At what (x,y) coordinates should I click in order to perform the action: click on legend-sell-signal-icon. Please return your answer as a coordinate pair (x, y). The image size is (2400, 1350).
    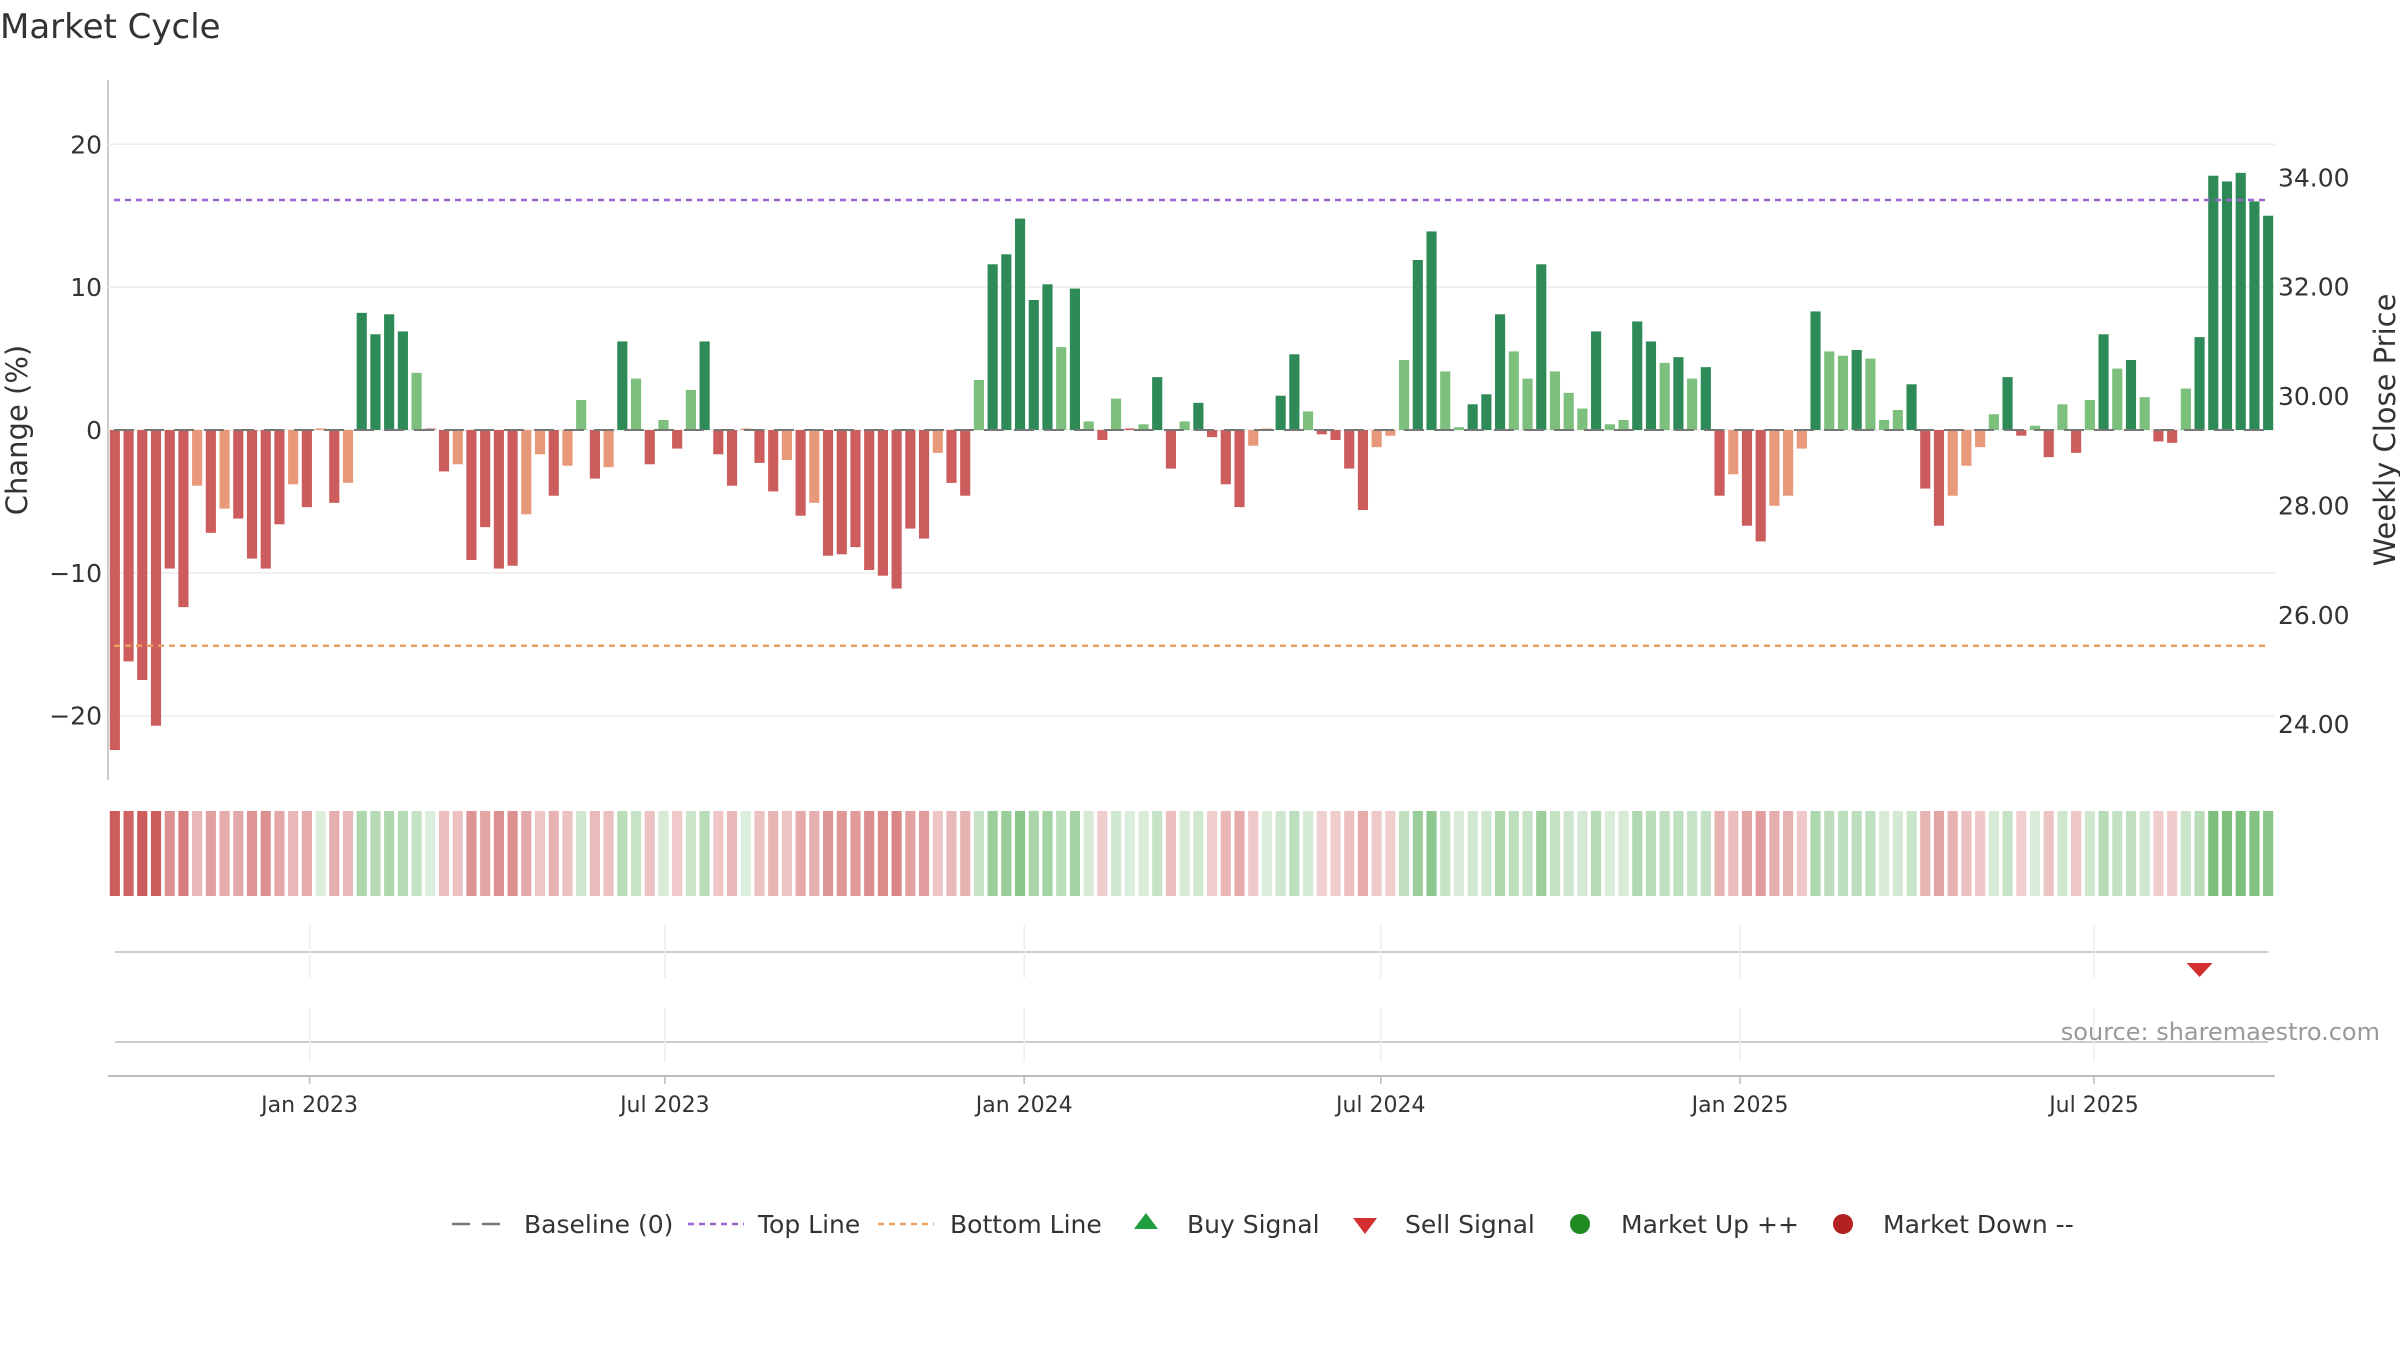
    Looking at the image, I should click on (1365, 1226).